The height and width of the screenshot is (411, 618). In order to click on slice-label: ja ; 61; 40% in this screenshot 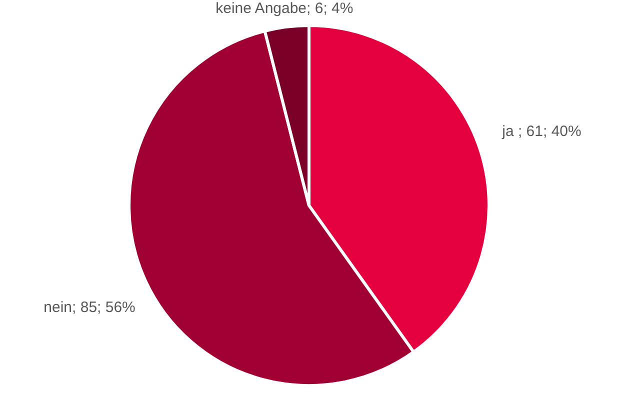, I will do `click(541, 131)`.